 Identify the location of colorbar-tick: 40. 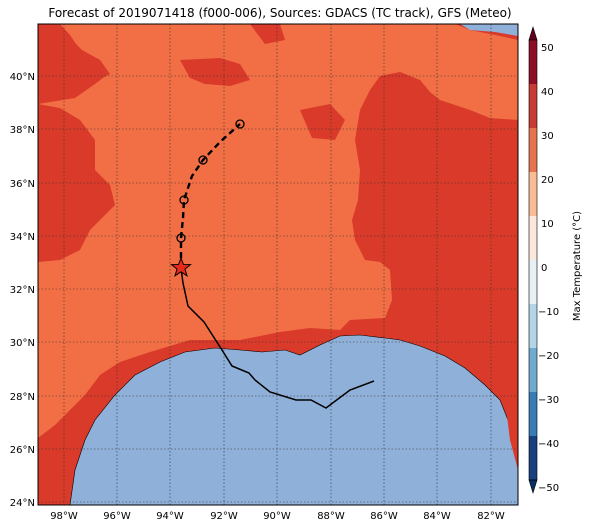
(547, 92).